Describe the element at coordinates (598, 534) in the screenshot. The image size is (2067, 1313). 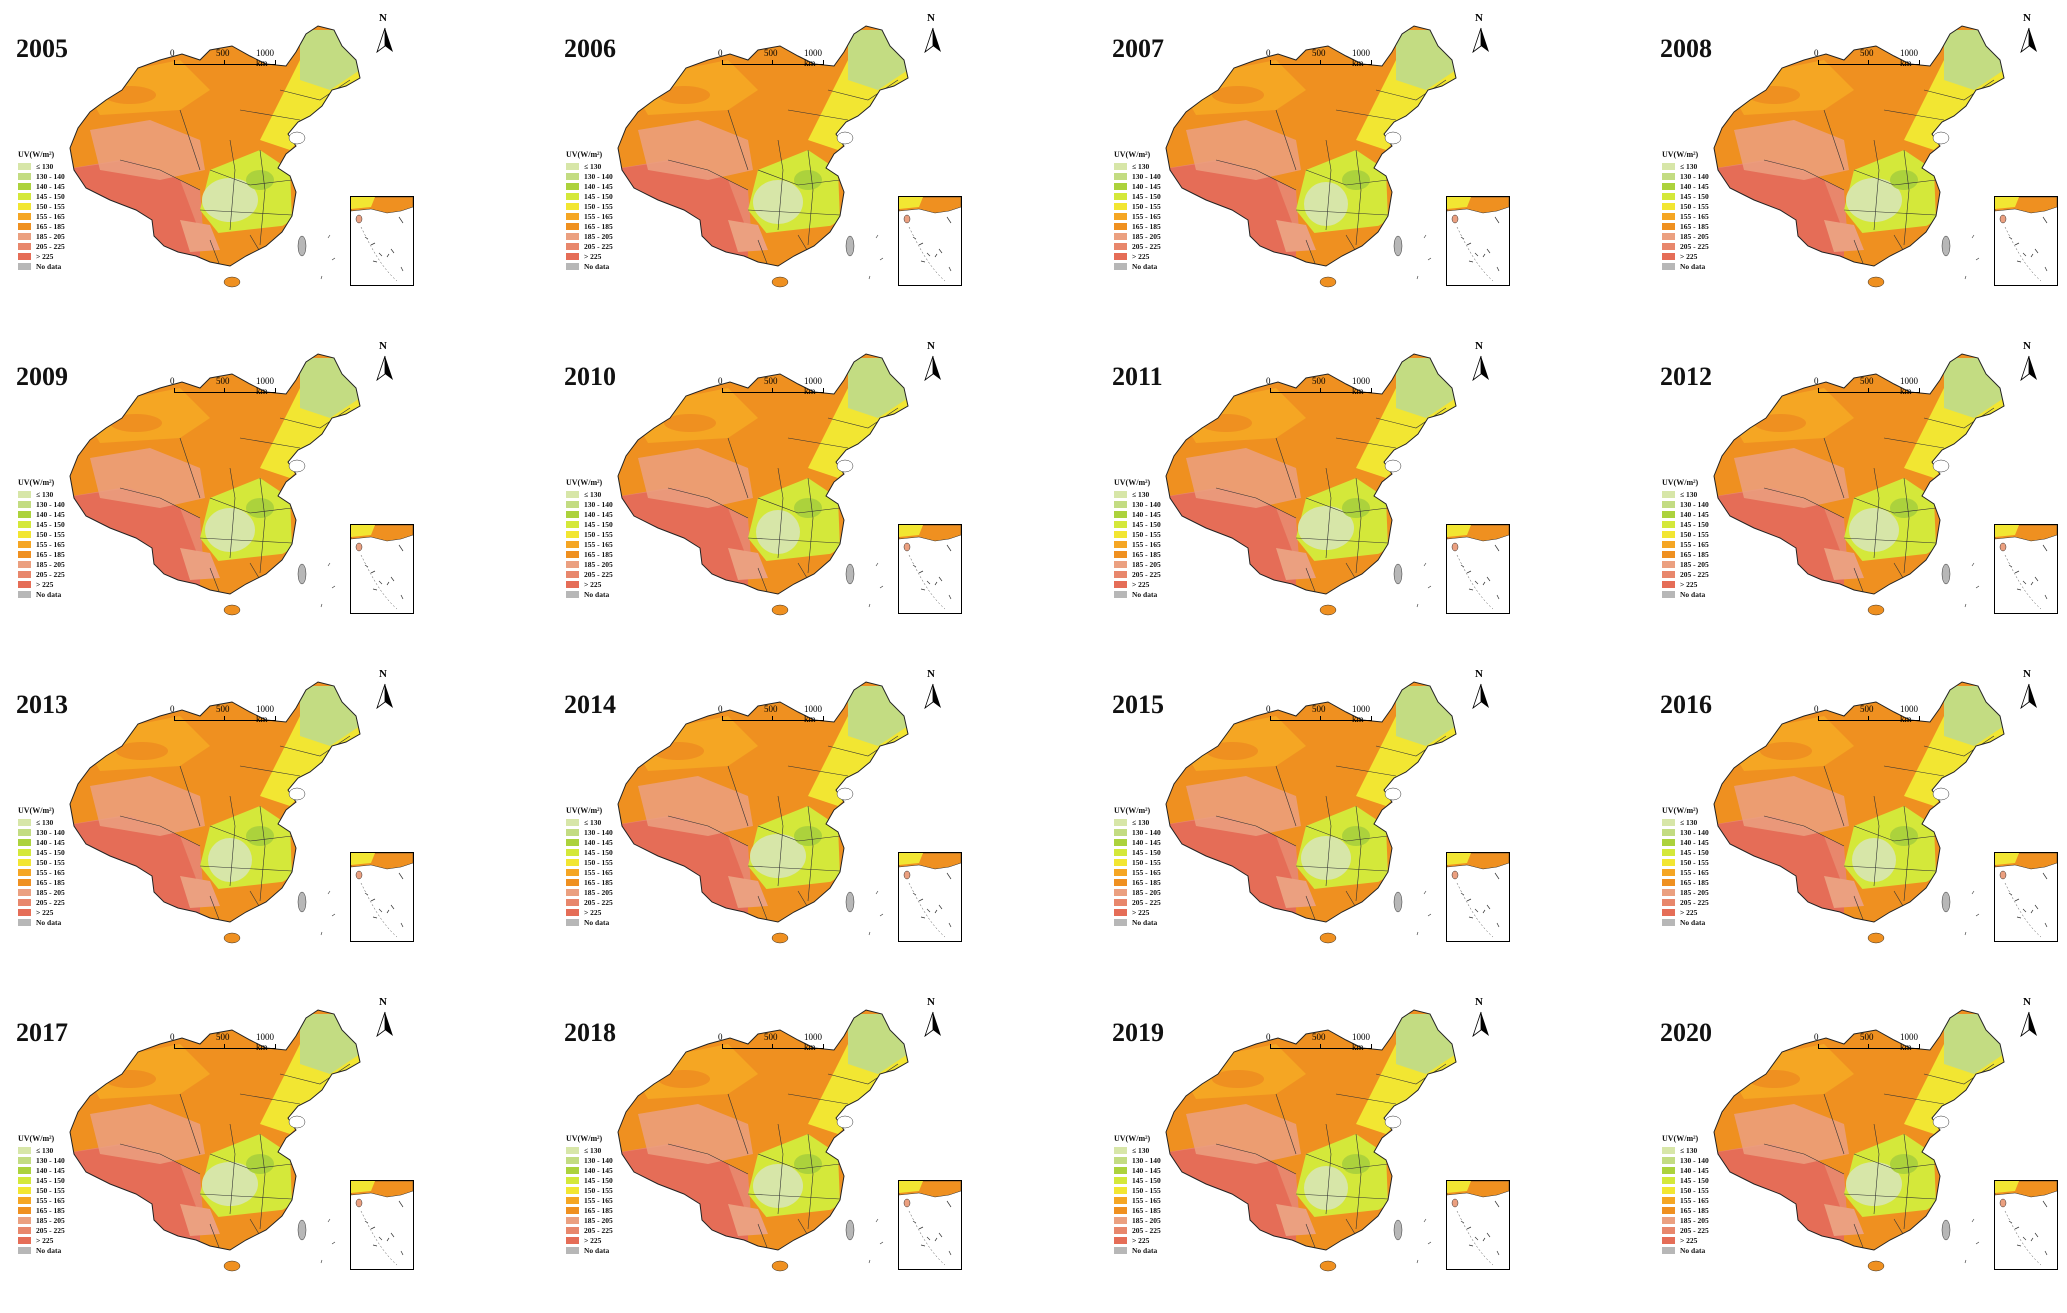
I see `legend-label: 150 - 155` at that location.